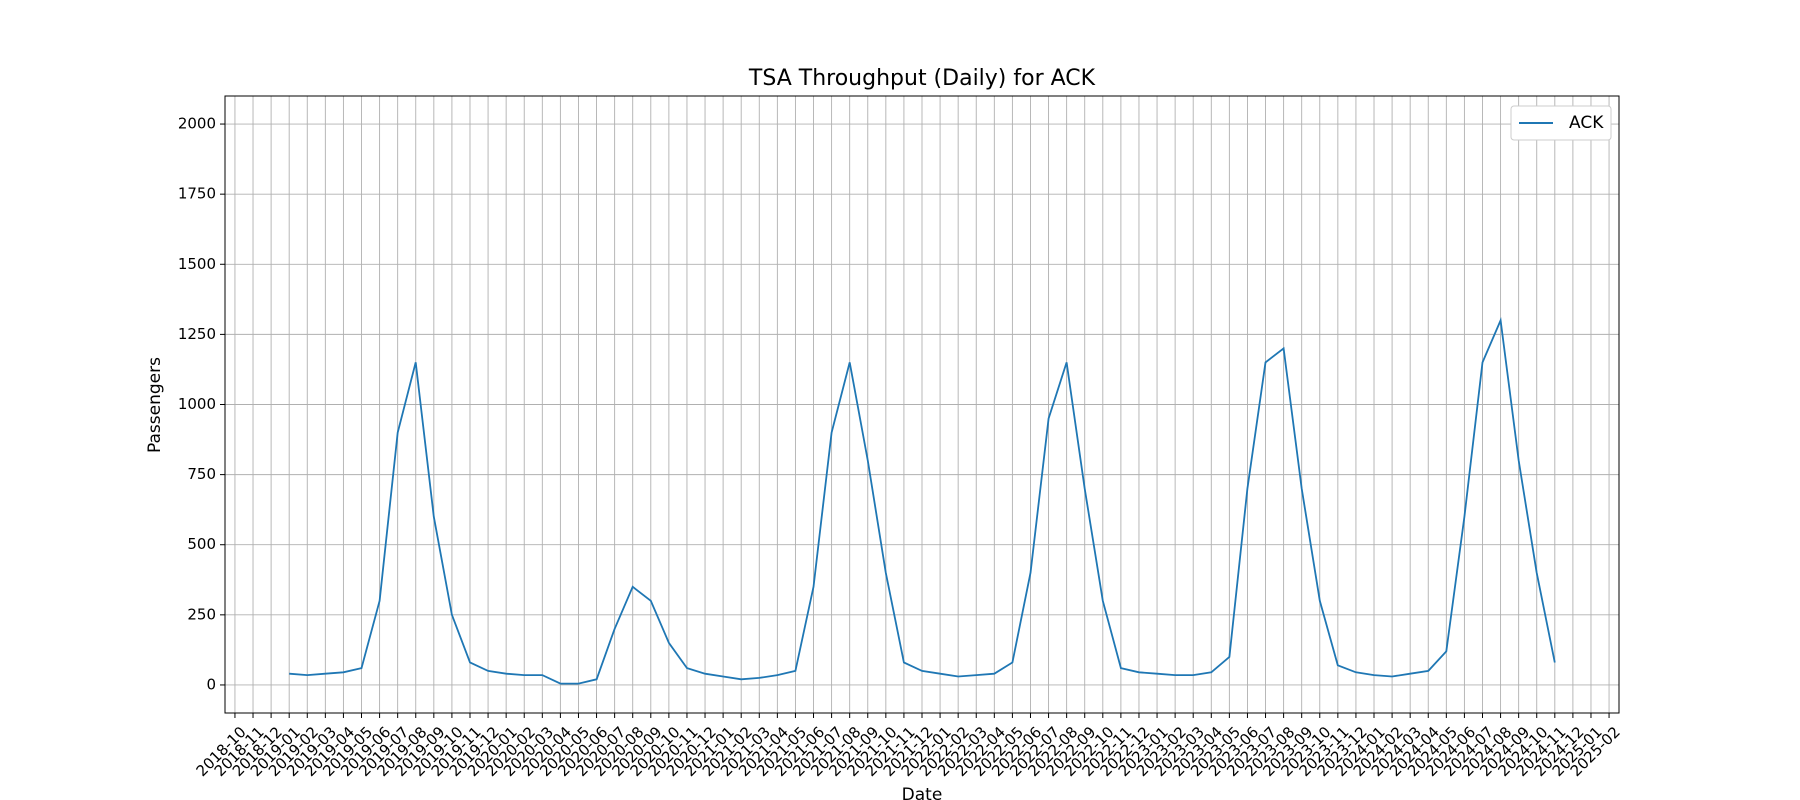 The height and width of the screenshot is (800, 1800). I want to click on y-tick-label: 1750, so click(197, 194).